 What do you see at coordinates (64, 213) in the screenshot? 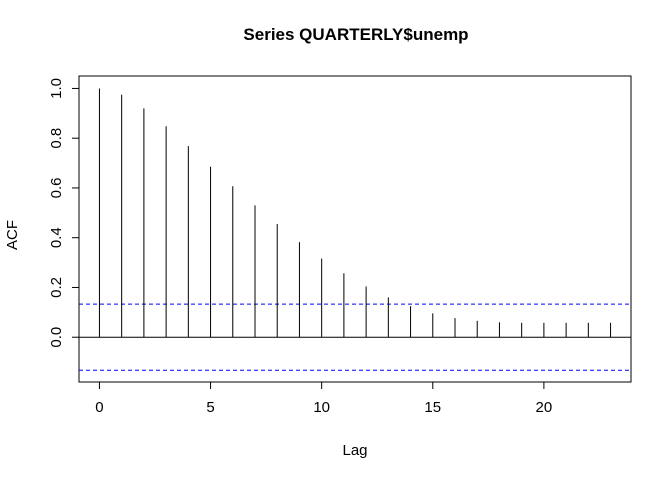
I see `y-axis: 0.0 0.2 0.4 0.6 0.8 1.0` at bounding box center [64, 213].